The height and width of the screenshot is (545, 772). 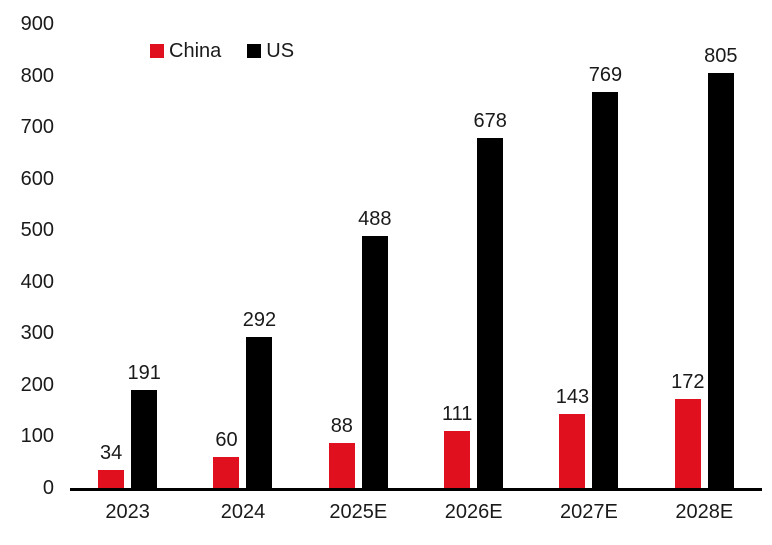 What do you see at coordinates (605, 74) in the screenshot?
I see `bar-value-label: 769` at bounding box center [605, 74].